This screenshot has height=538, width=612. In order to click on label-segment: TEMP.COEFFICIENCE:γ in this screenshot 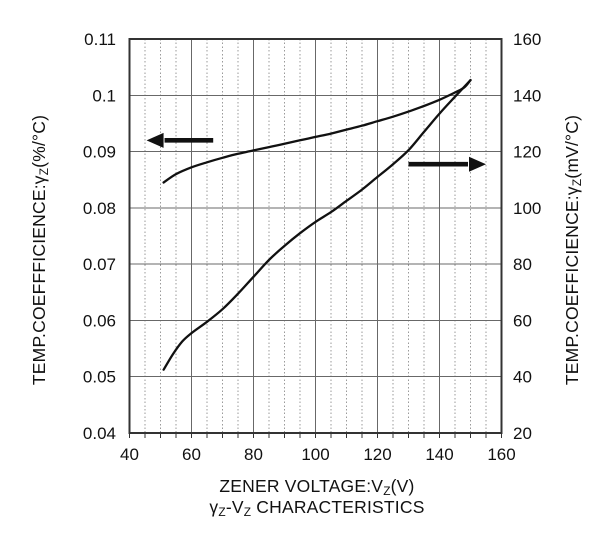, I will do `click(571, 286)`.